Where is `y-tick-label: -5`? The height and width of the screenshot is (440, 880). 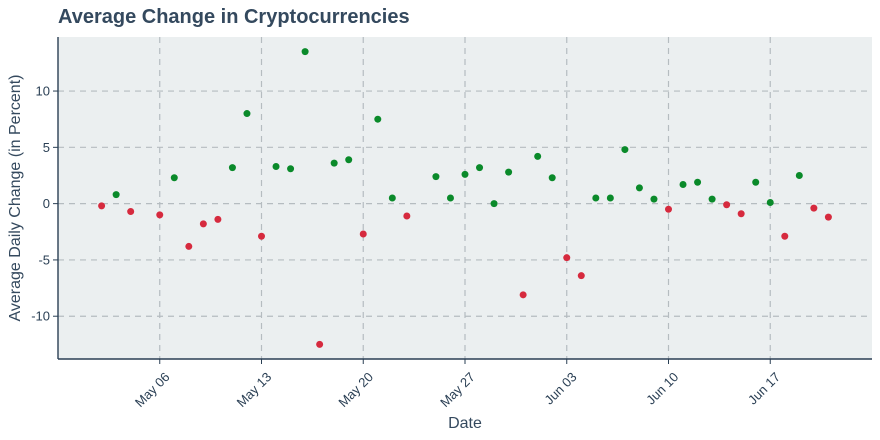 y-tick-label: -5 is located at coordinates (44, 259).